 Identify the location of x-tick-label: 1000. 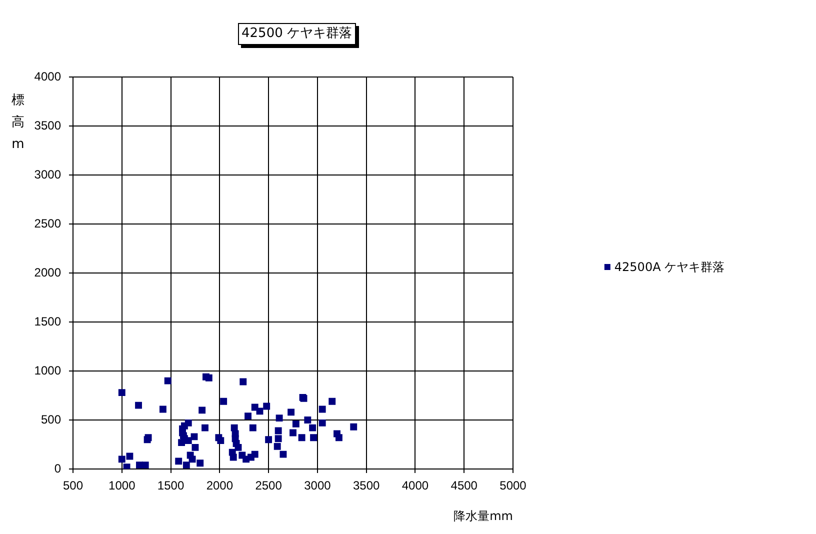
(122, 485).